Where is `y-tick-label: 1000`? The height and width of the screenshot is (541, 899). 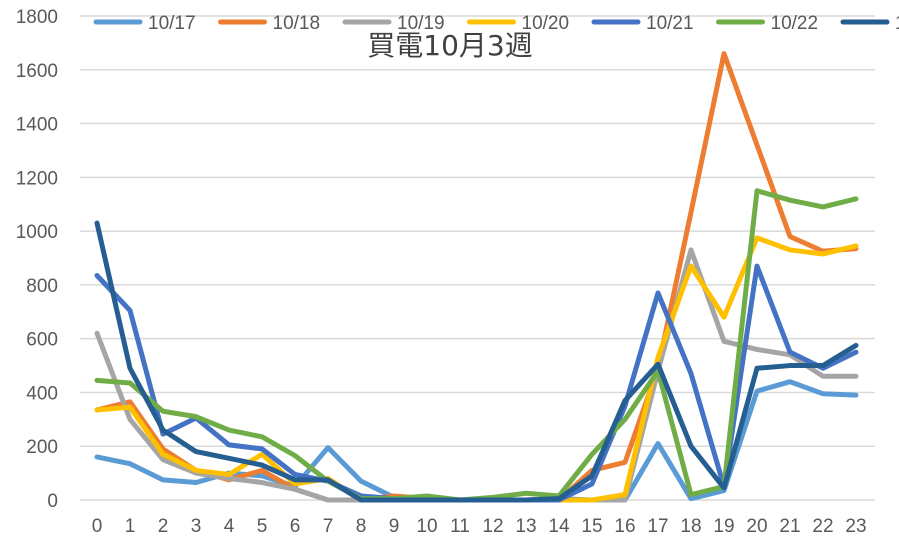
y-tick-label: 1000 is located at coordinates (37, 232).